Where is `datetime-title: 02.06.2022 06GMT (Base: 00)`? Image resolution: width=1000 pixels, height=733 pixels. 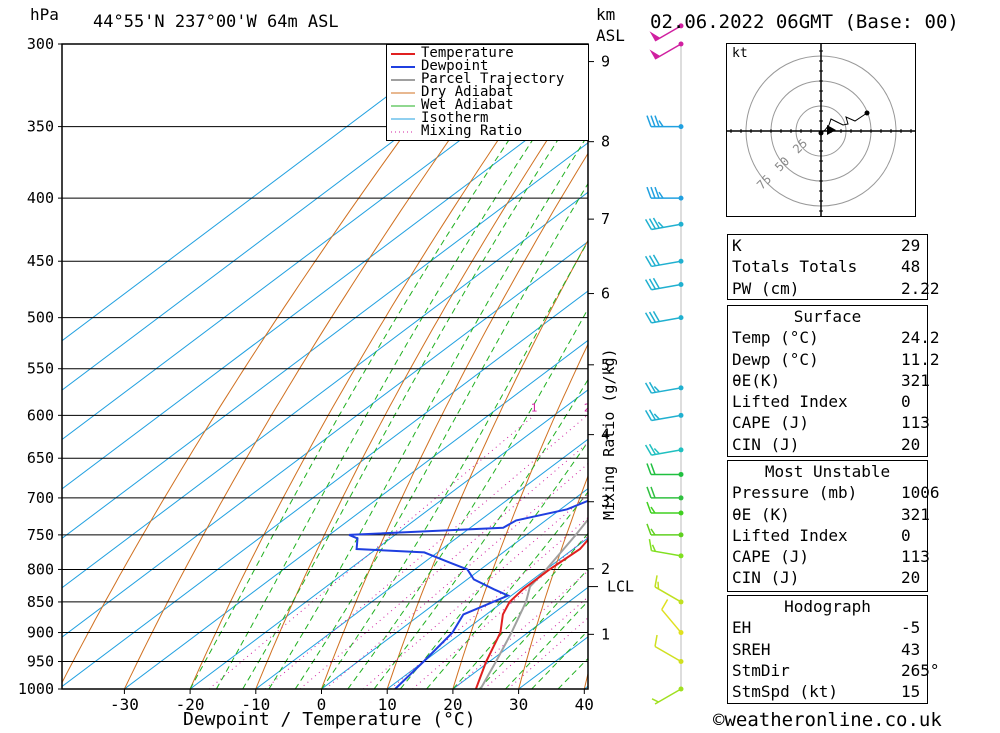 datetime-title: 02.06.2022 06GMT (Base: 00) is located at coordinates (804, 22).